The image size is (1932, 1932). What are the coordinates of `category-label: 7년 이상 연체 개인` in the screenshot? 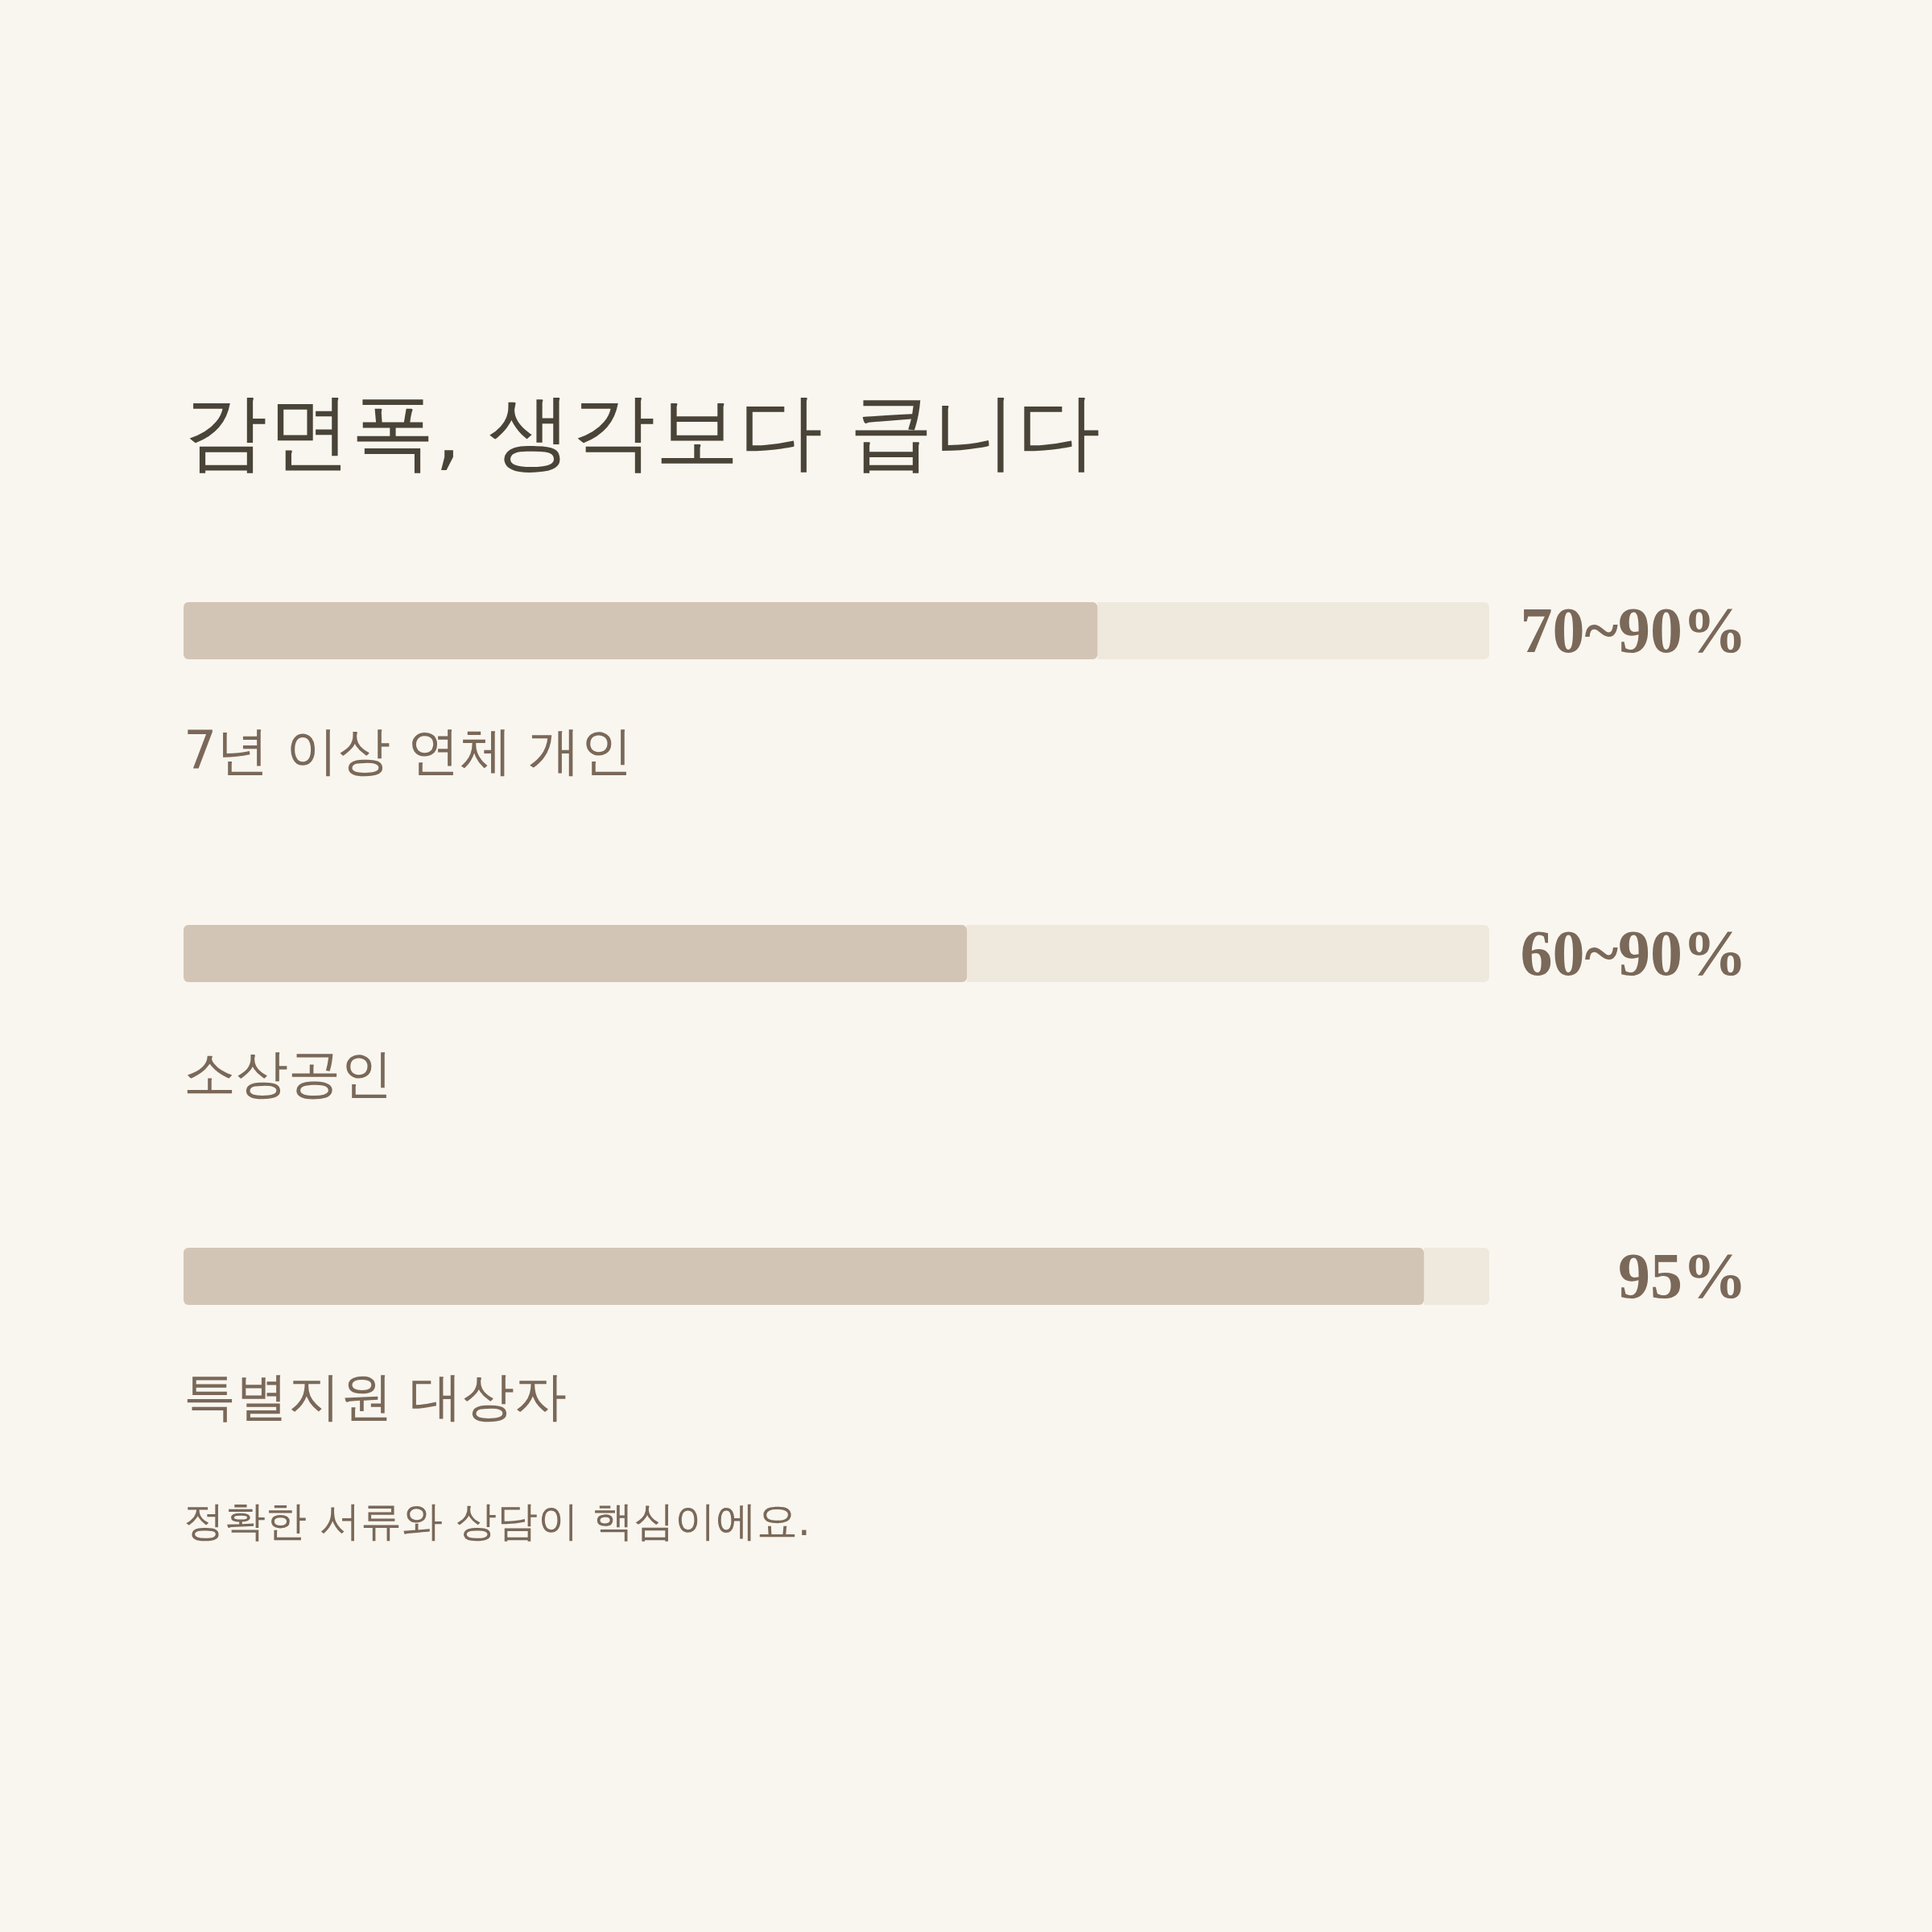 It's located at (409, 750).